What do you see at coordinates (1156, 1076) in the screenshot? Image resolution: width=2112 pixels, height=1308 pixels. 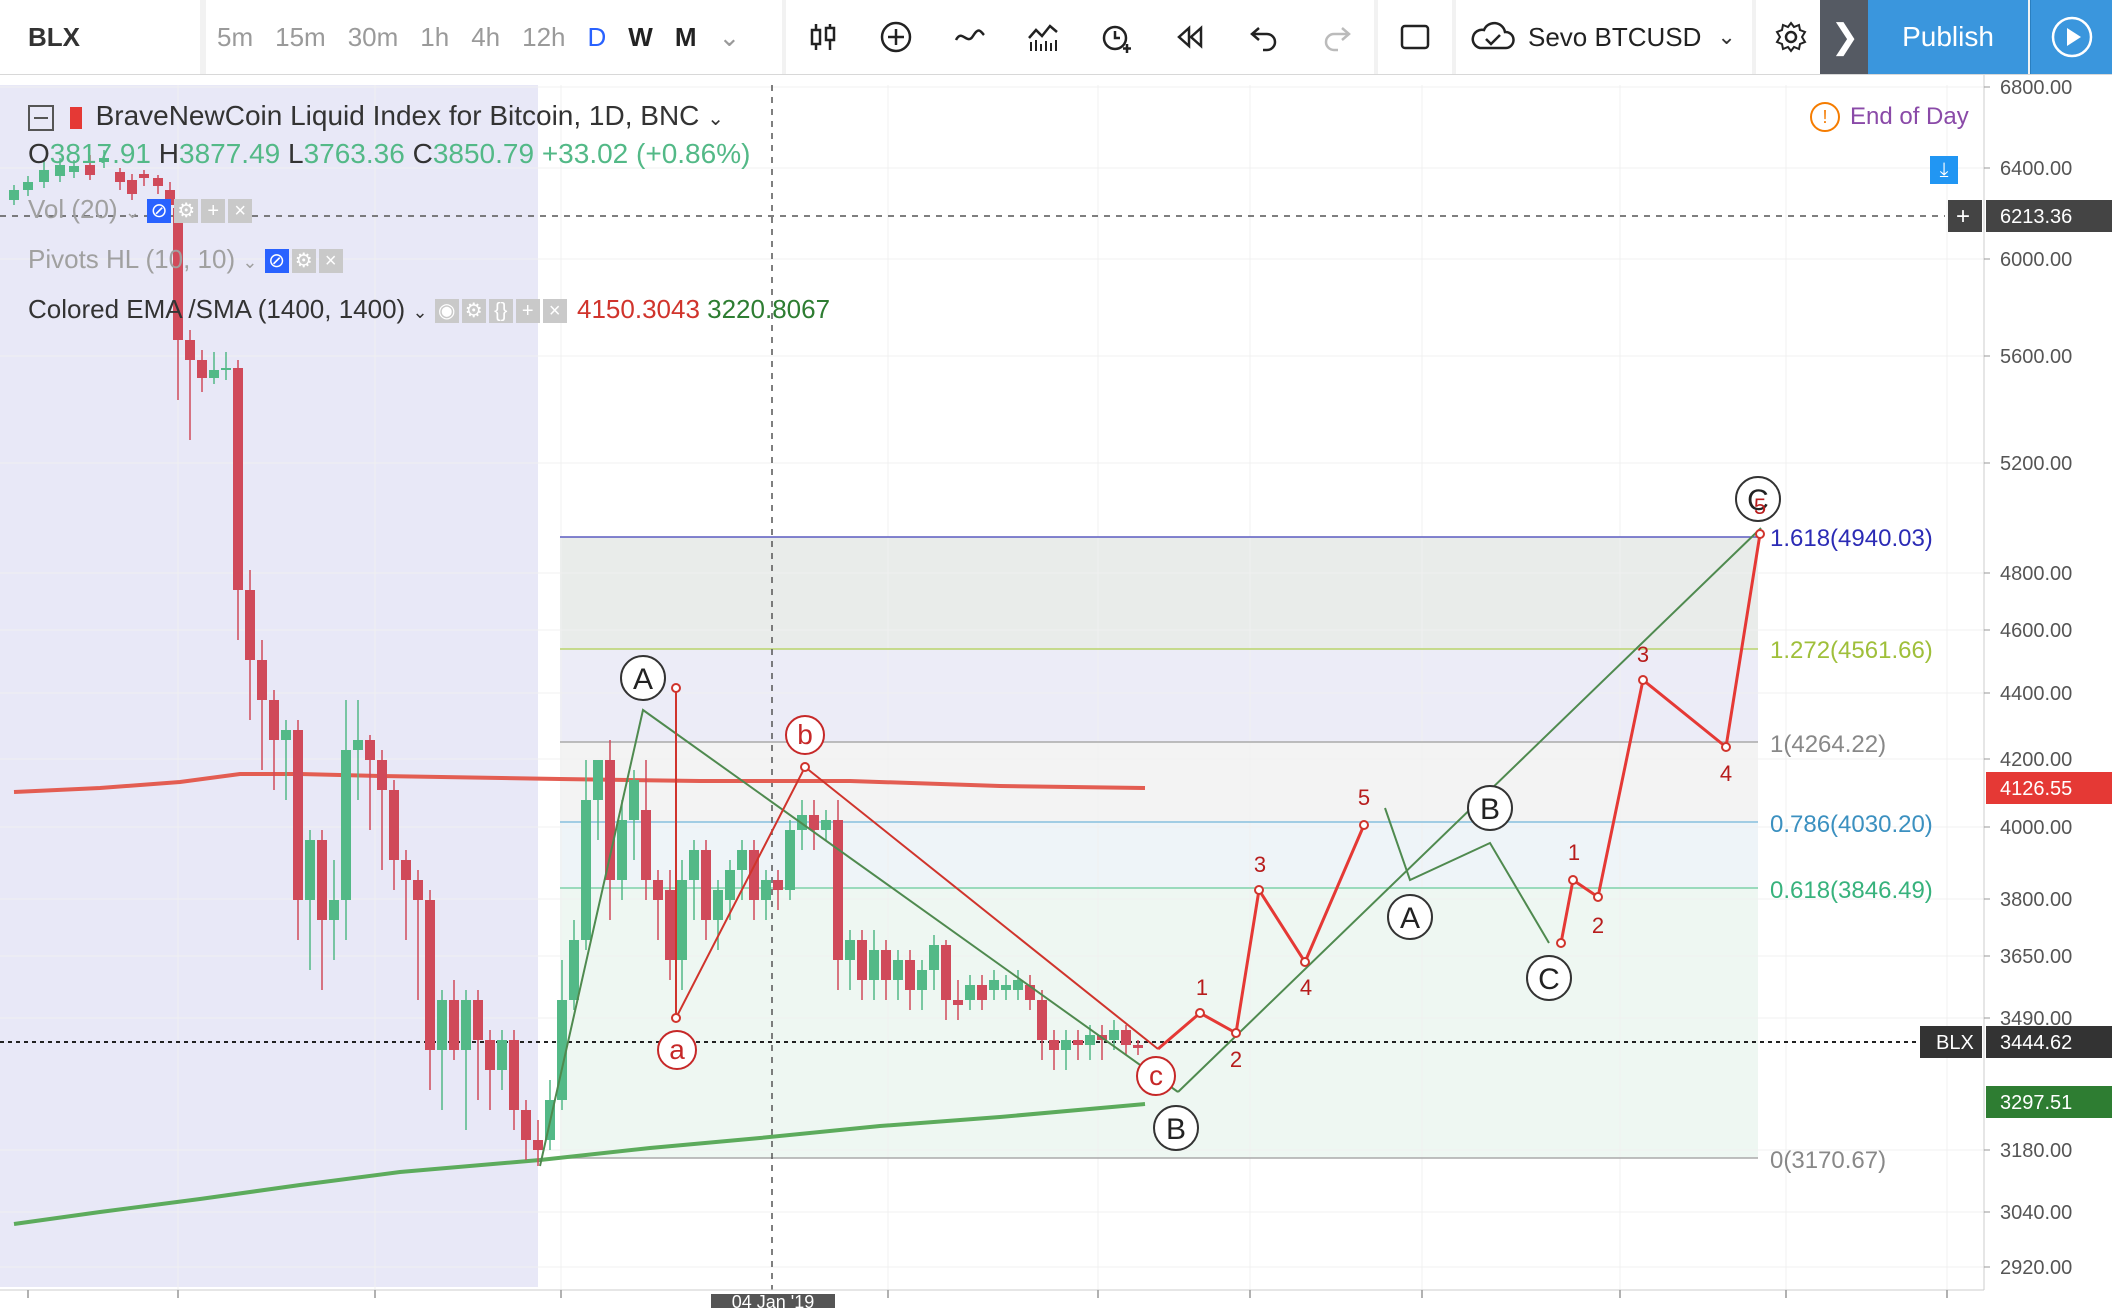 I see `wave-label-minor-c: c` at bounding box center [1156, 1076].